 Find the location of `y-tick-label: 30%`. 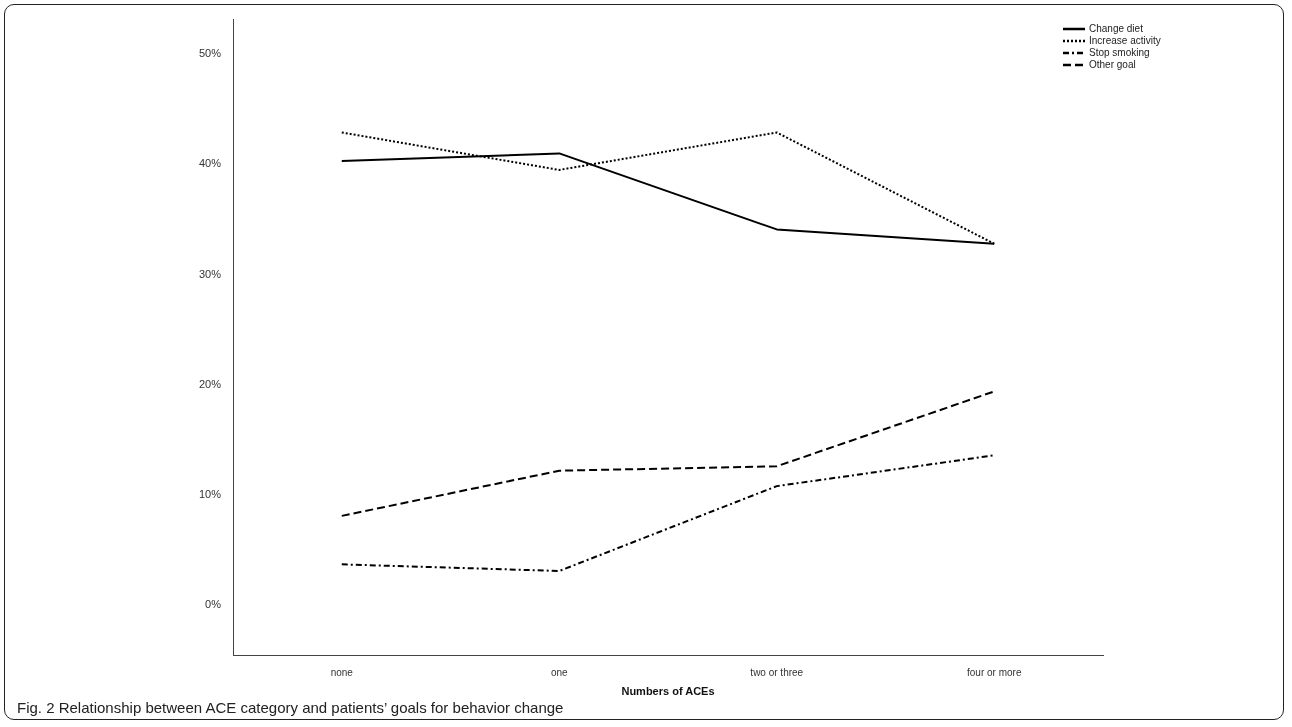

y-tick-label: 30% is located at coordinates (210, 273).